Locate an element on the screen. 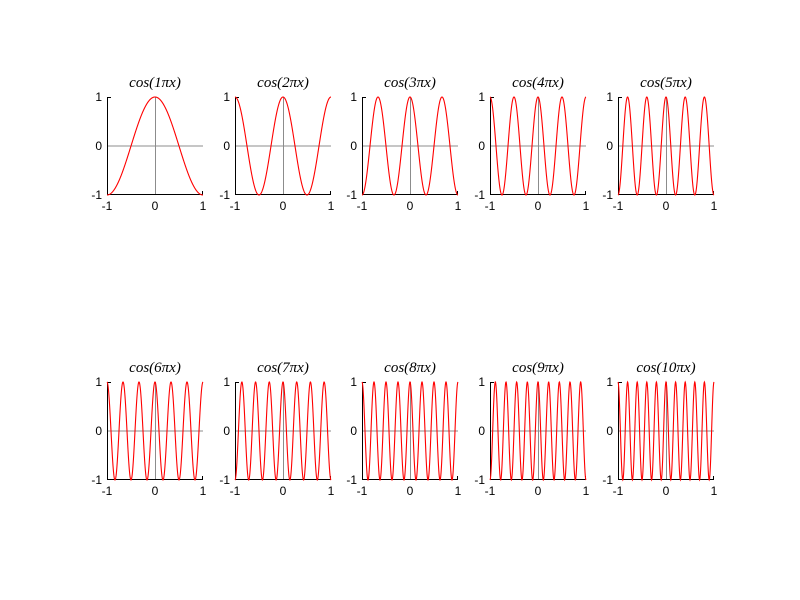  subplot-title: cos(2πx) is located at coordinates (283, 83).